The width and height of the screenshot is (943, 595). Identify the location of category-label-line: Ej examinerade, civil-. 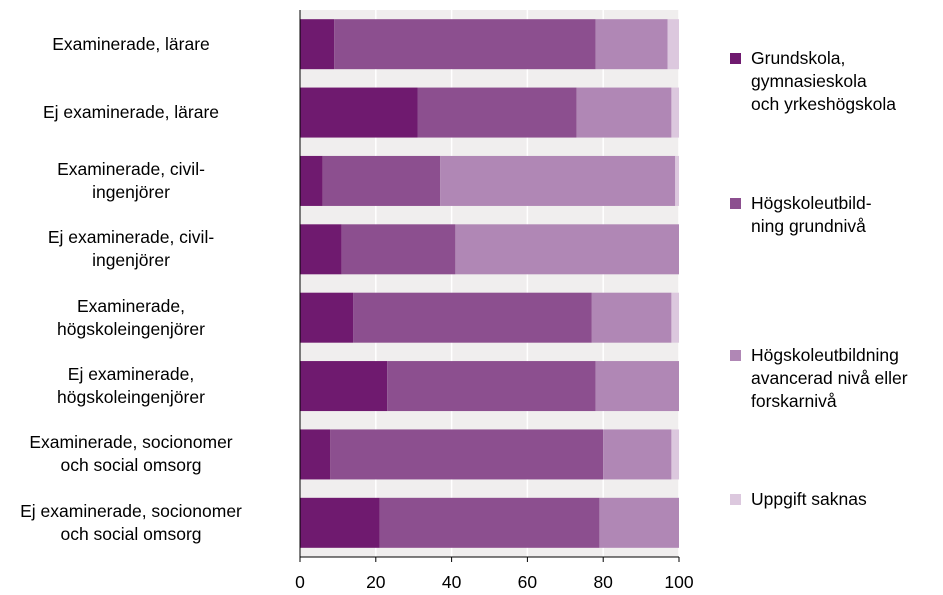
(131, 237).